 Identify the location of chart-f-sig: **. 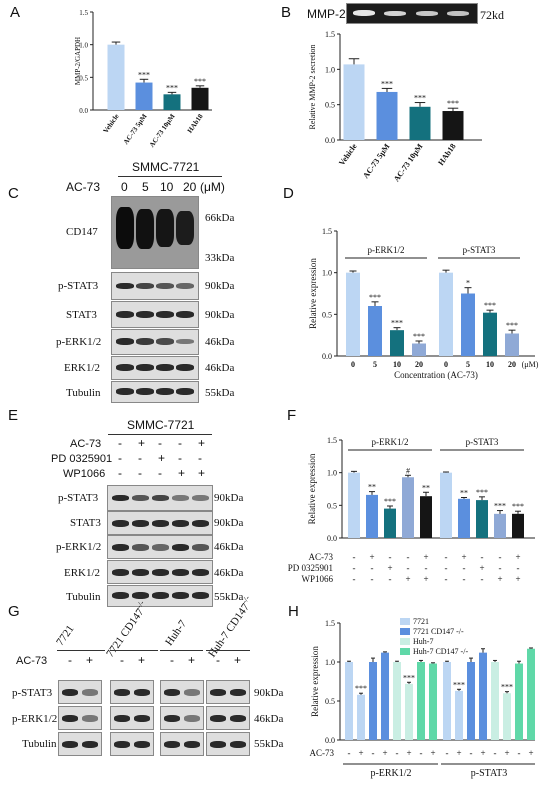
(372, 487).